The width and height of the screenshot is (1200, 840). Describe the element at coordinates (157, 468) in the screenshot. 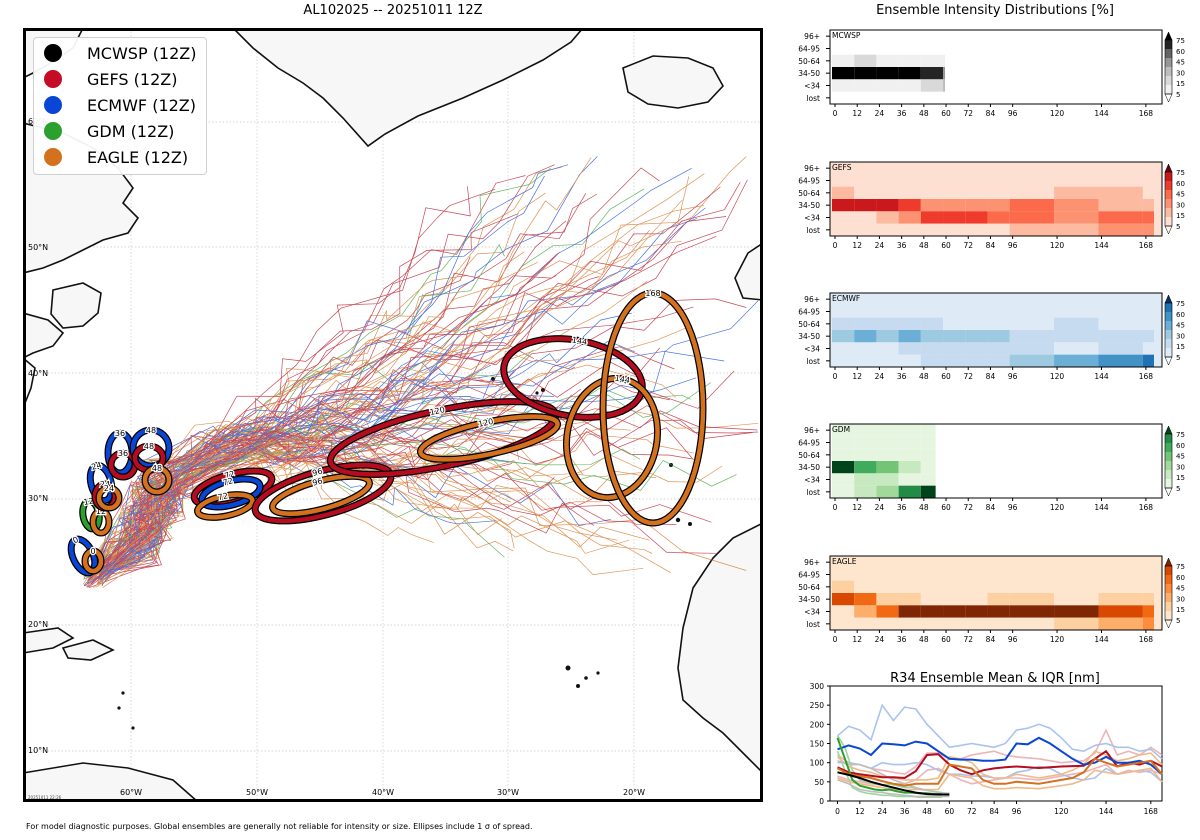

I see `ellipse-label: 48` at that location.